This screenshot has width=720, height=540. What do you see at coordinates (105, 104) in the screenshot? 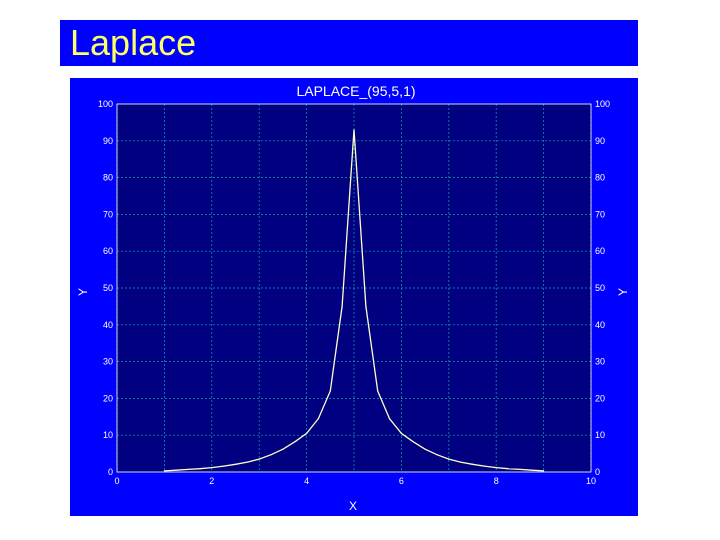
I see `y-tick-label-left: 100` at bounding box center [105, 104].